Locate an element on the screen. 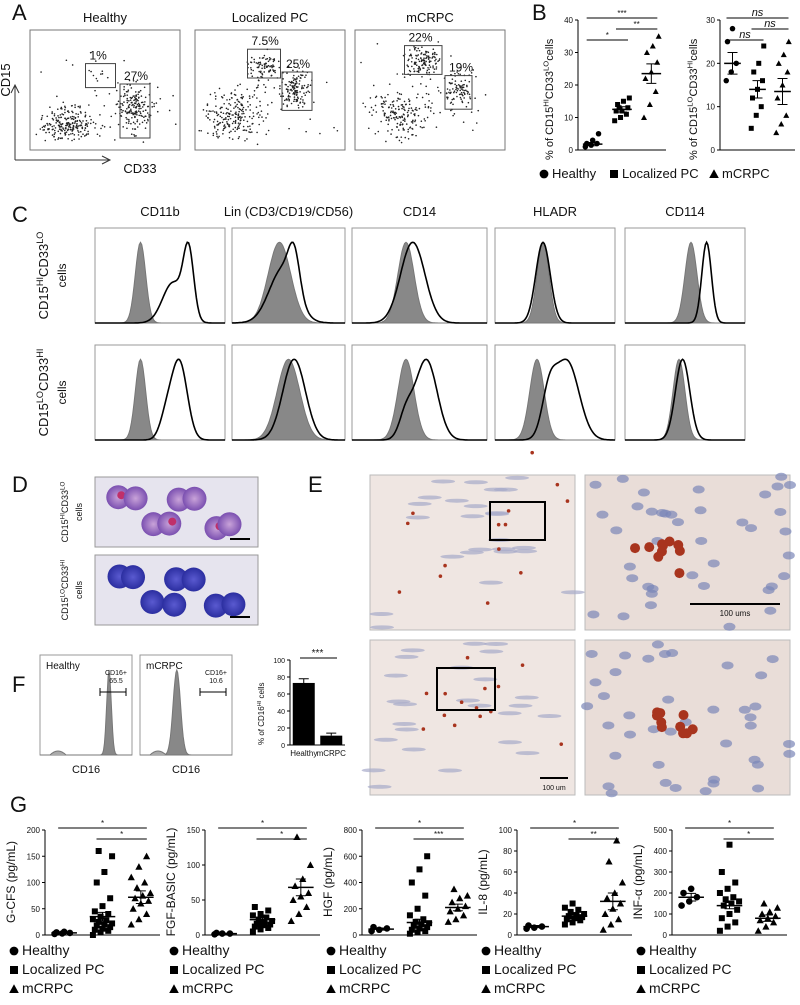  gate-name: CD16+ is located at coordinates (216, 673).